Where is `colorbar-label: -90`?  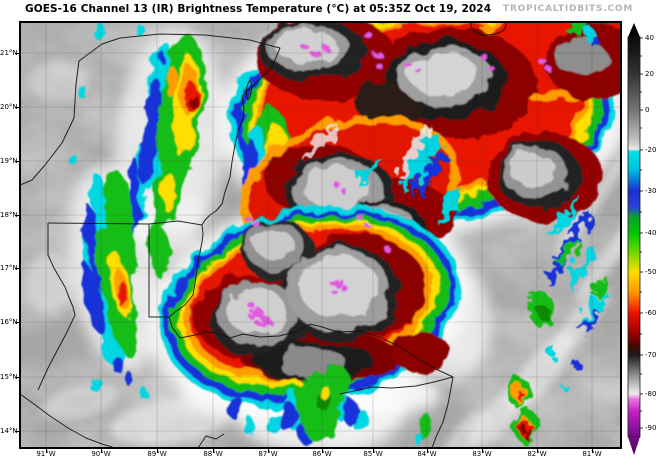
colorbar-label: -90 is located at coordinates (651, 428).